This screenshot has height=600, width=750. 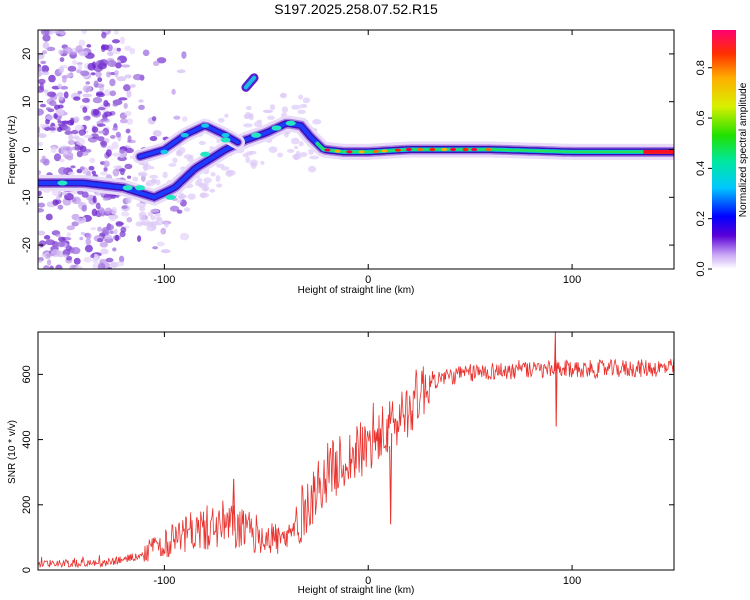 What do you see at coordinates (27, 149) in the screenshot?
I see `y-tick-label: 0` at bounding box center [27, 149].